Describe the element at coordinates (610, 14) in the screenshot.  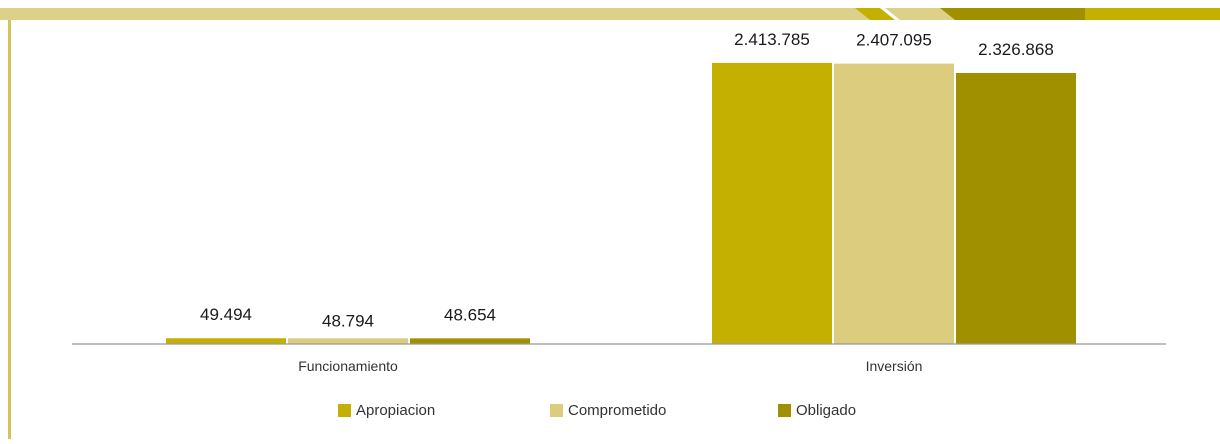
I see `top-decorative-band` at that location.